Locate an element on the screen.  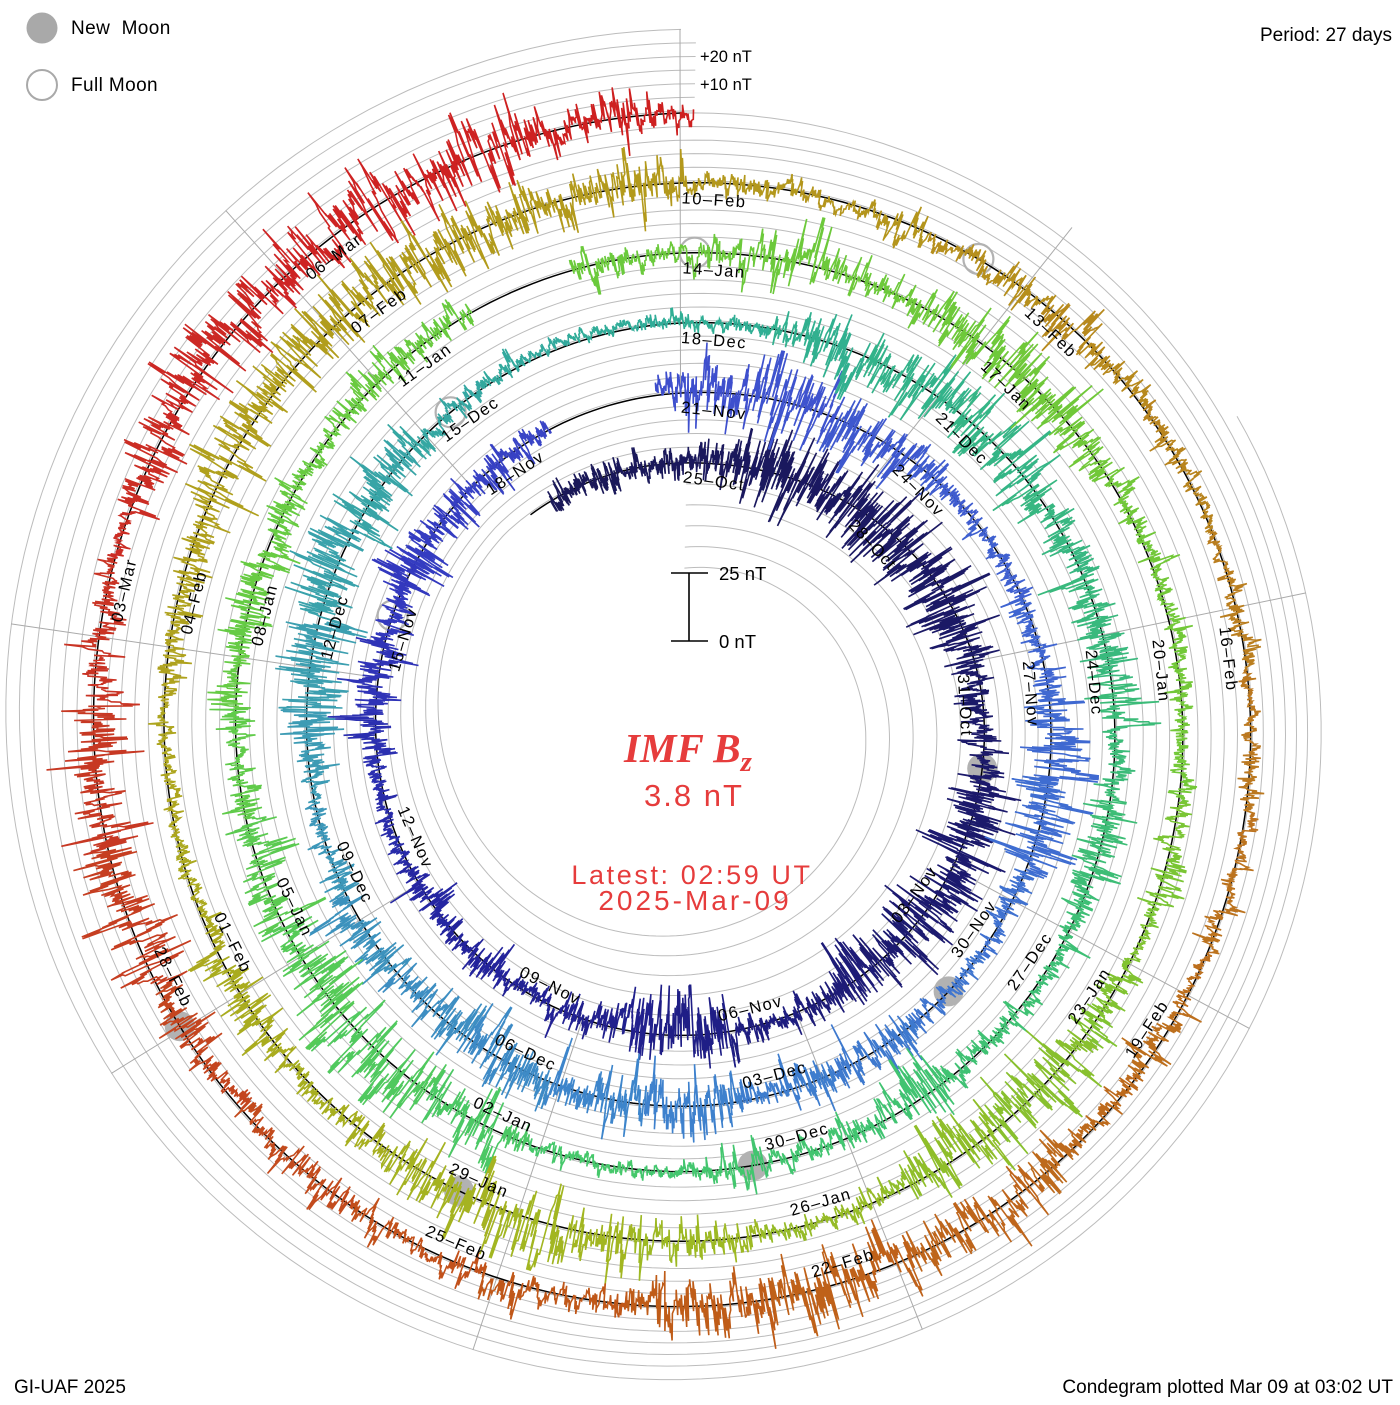
svg-text: 18–Dec is located at coordinates (713, 341).